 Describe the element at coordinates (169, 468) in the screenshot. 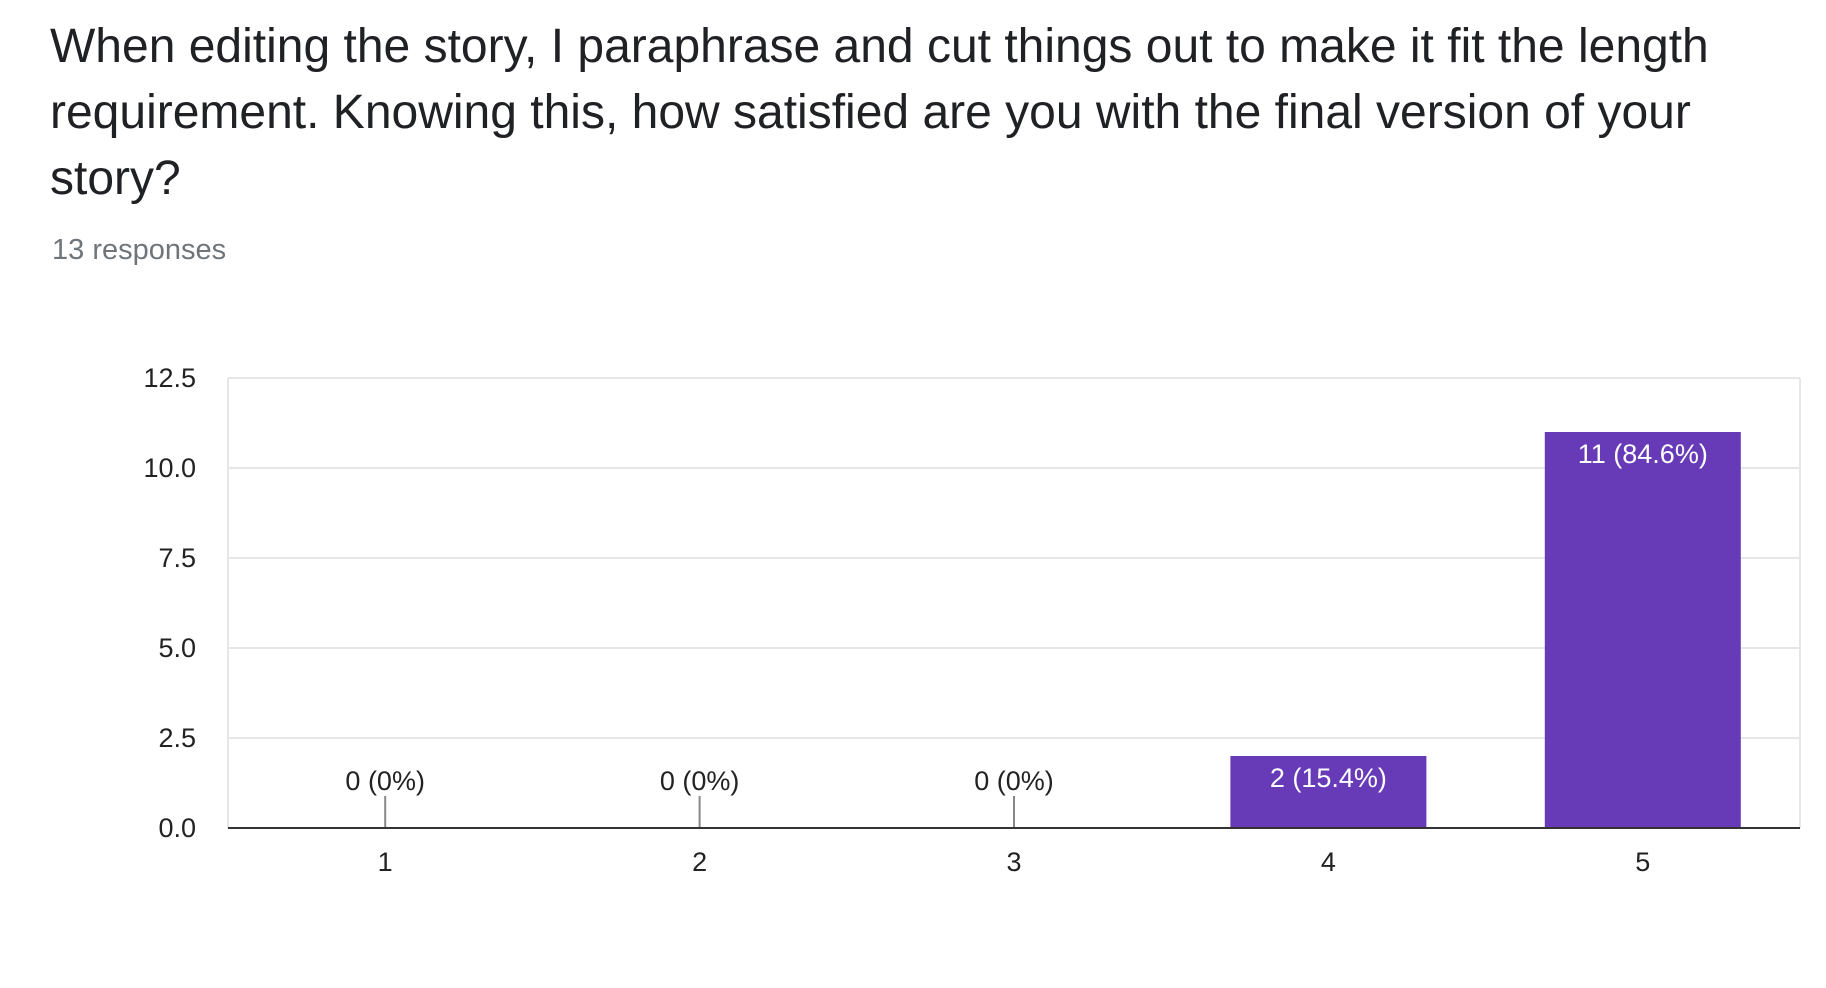

I see `y-tick-label: 10.0` at that location.